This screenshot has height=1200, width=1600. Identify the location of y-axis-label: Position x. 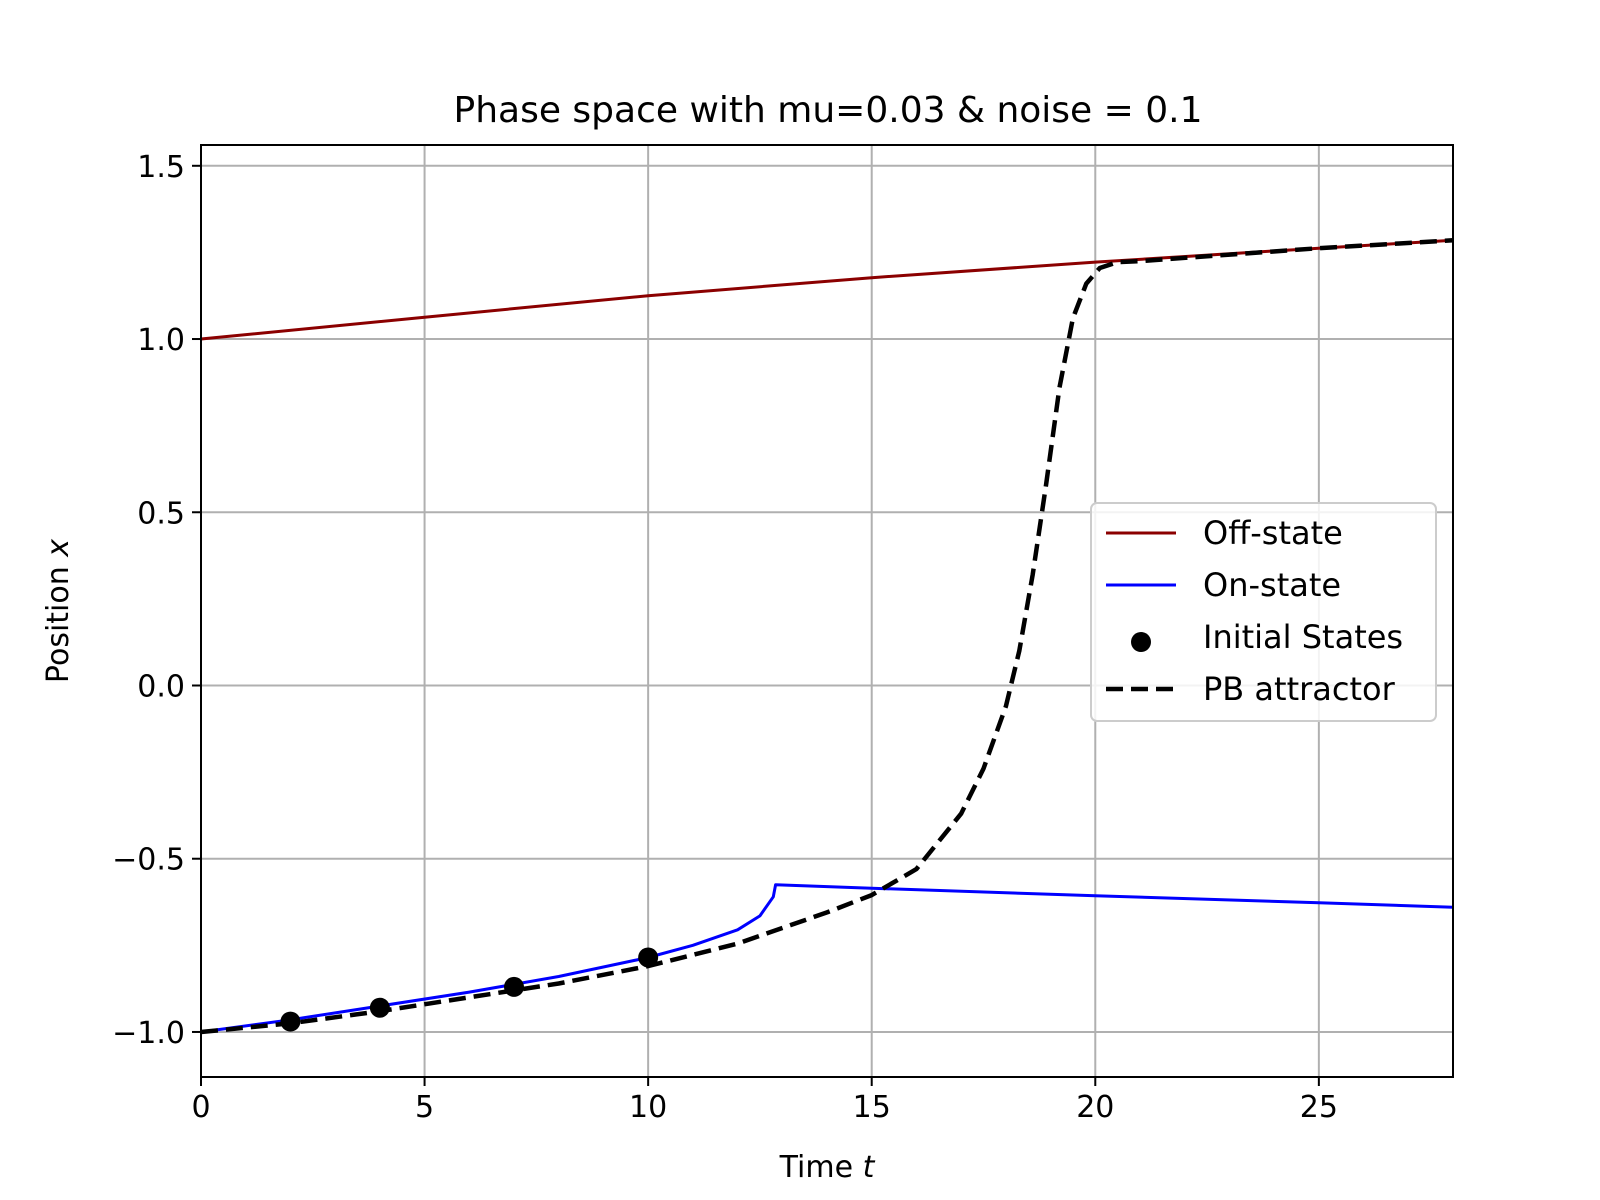
(58, 611).